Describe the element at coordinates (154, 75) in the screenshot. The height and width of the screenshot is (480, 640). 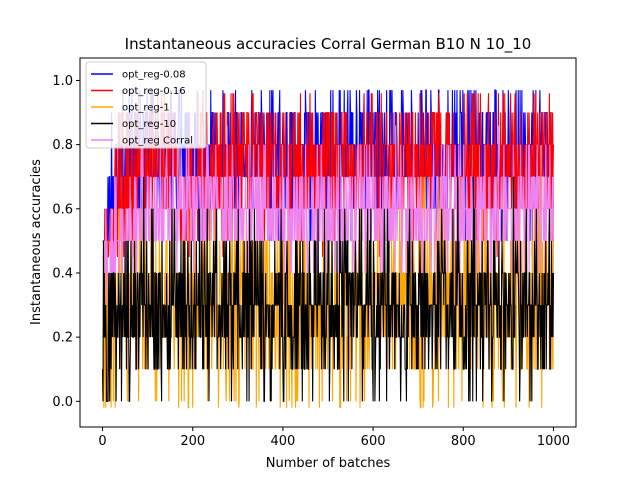
I see `legend-label: opt_reg-0.08` at that location.